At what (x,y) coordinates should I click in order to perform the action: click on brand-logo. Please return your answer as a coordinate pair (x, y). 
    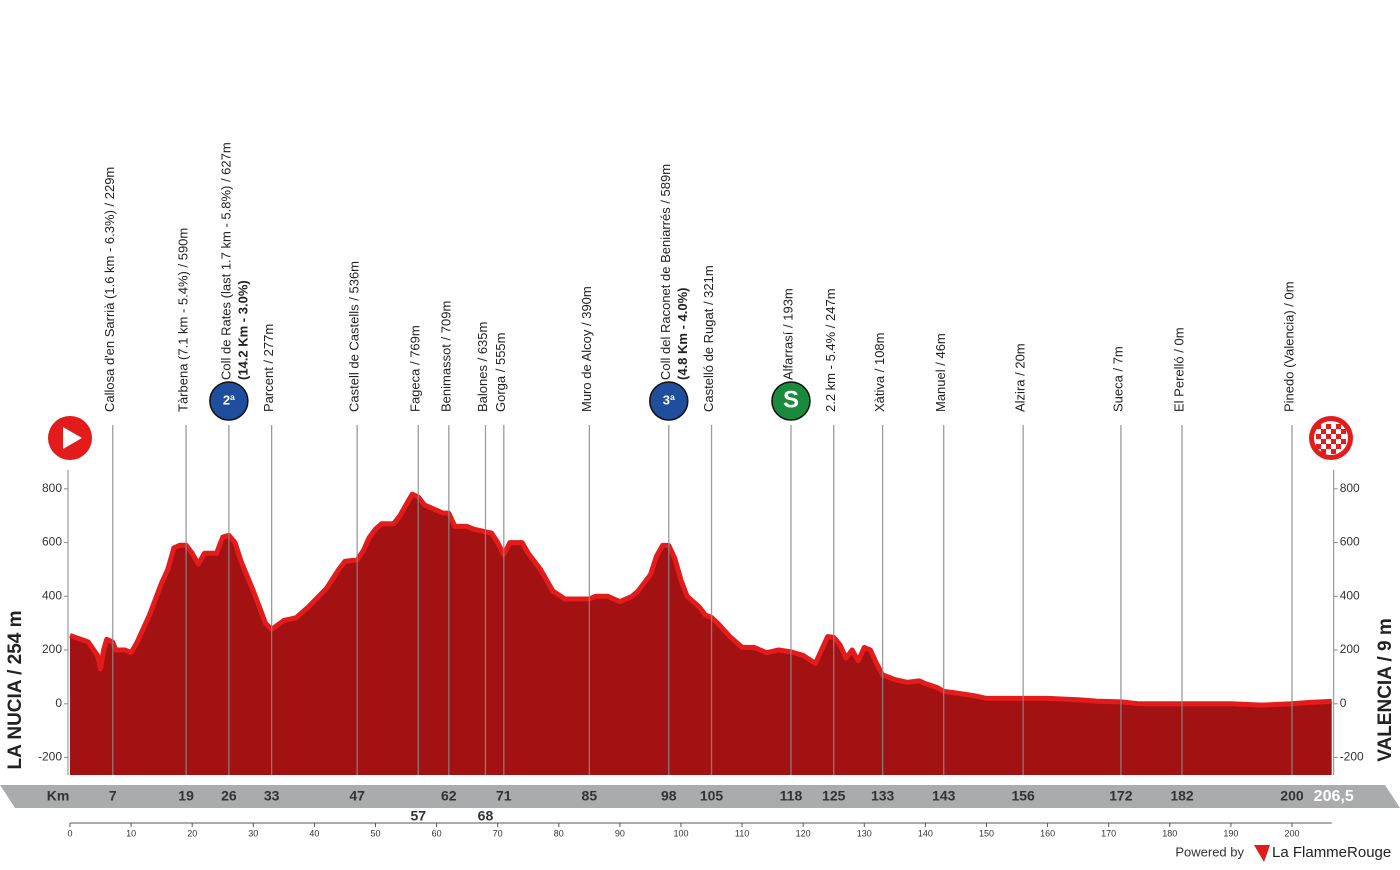
    Looking at the image, I should click on (1262, 853).